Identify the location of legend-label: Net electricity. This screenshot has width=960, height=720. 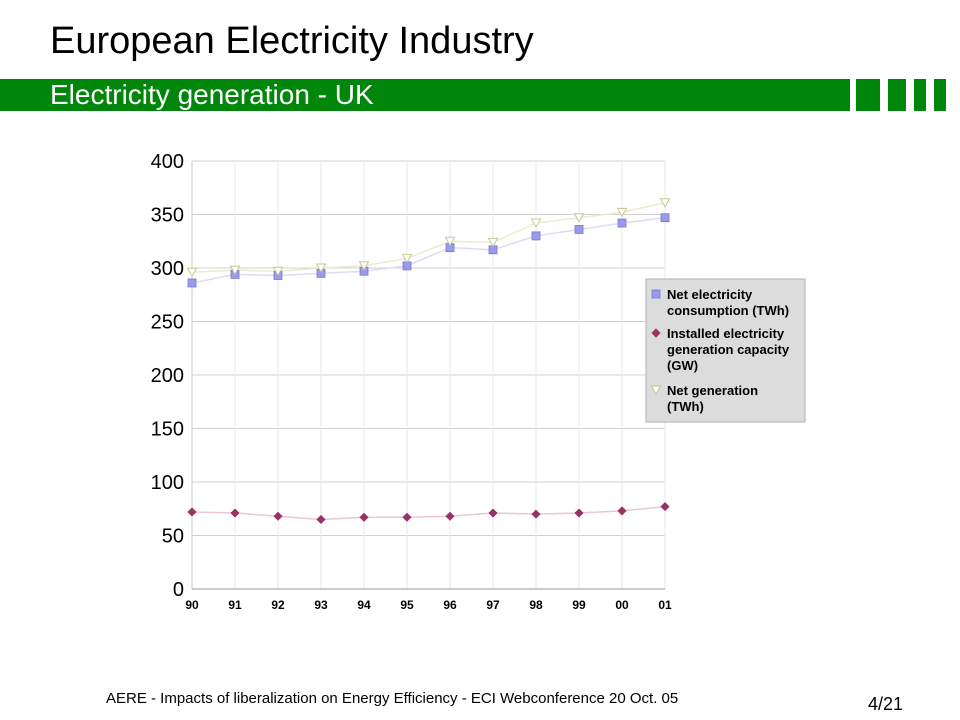
(710, 294).